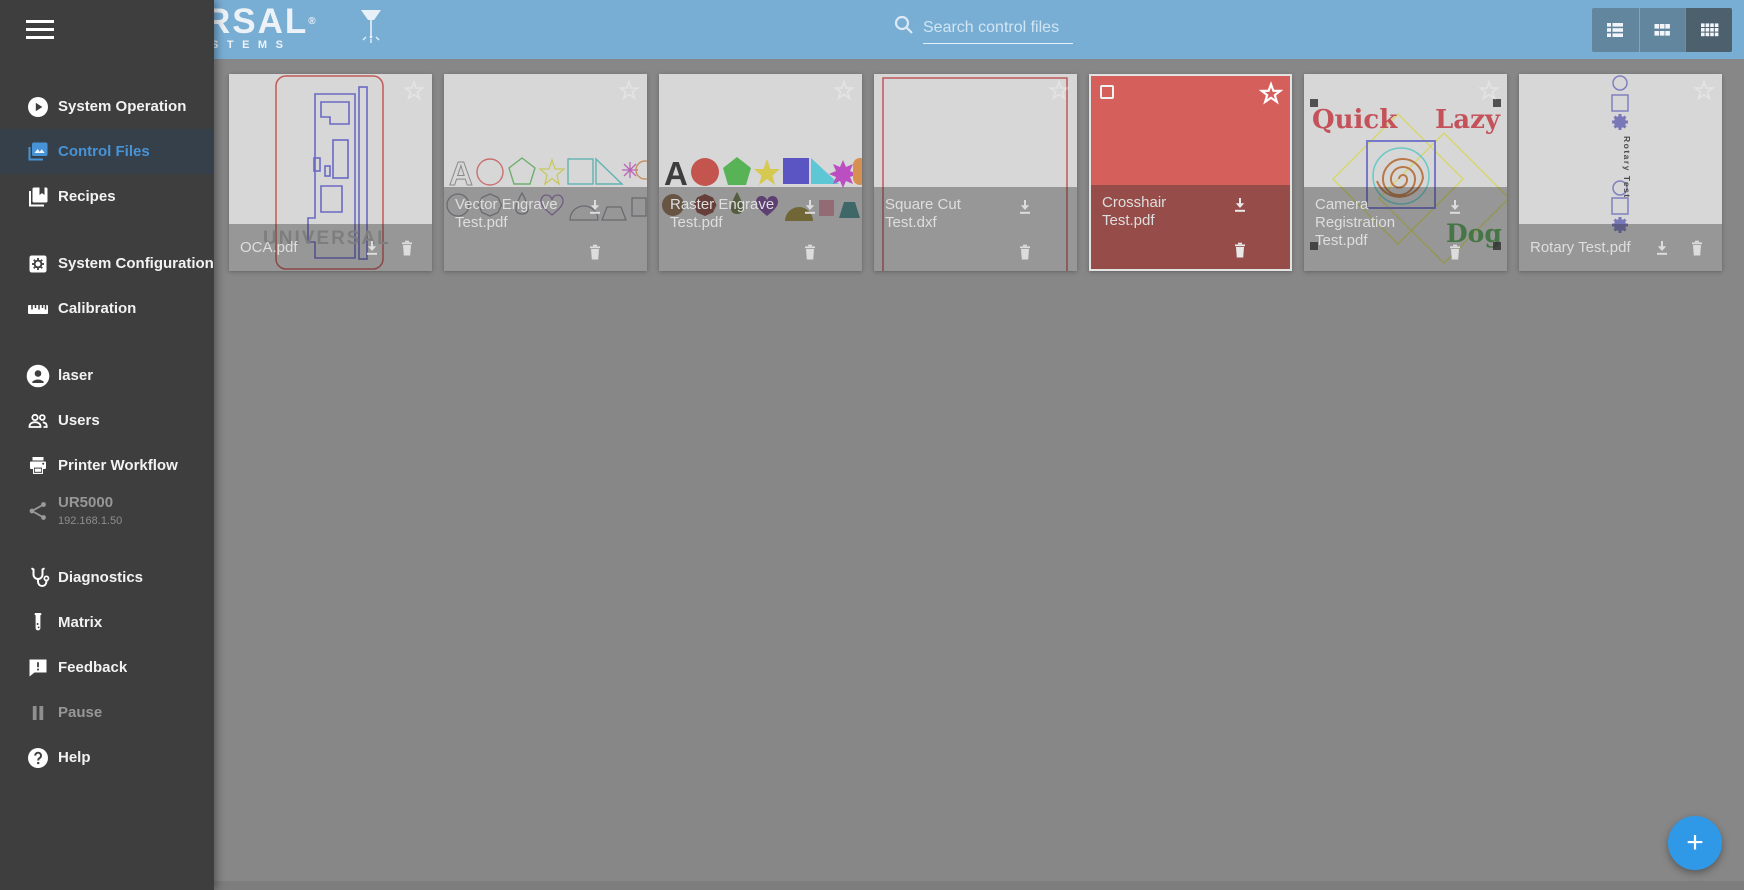 The width and height of the screenshot is (1744, 890). What do you see at coordinates (80, 712) in the screenshot?
I see `sidebar-item-label: Pause` at bounding box center [80, 712].